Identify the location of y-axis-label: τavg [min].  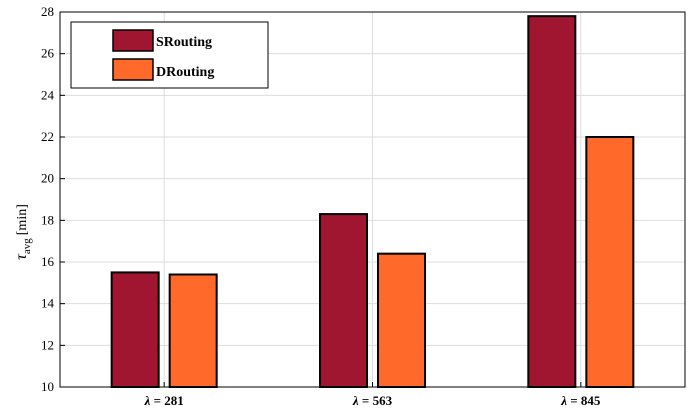
(23, 232).